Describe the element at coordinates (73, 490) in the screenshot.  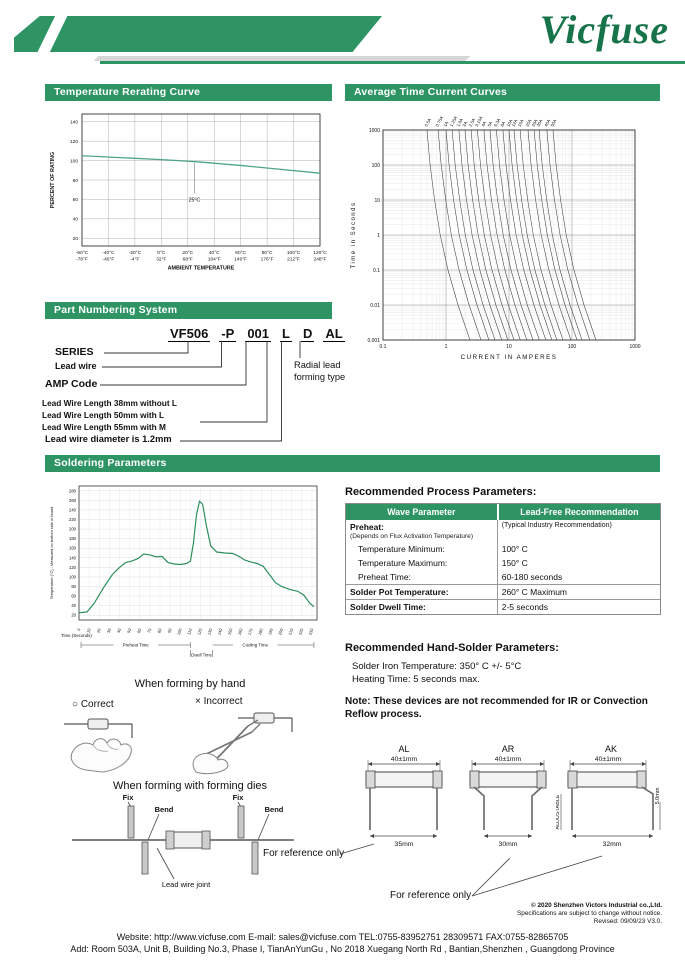
I see `svg-text: 280` at that location.